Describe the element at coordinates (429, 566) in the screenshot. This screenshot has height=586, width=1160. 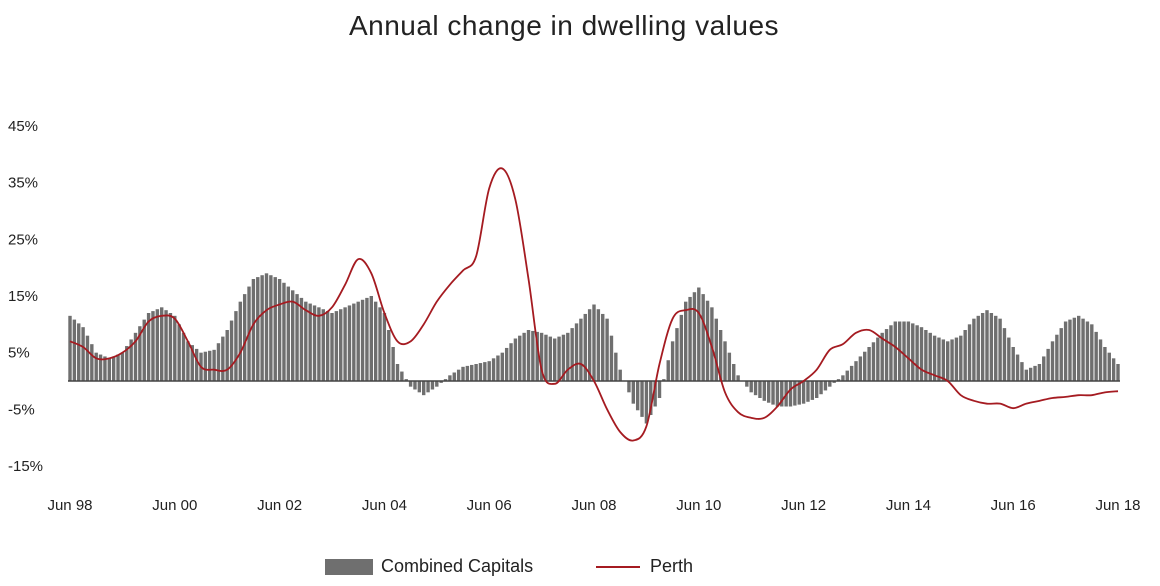
I see `legend-item-combined-capitals: Combined Capitals` at that location.